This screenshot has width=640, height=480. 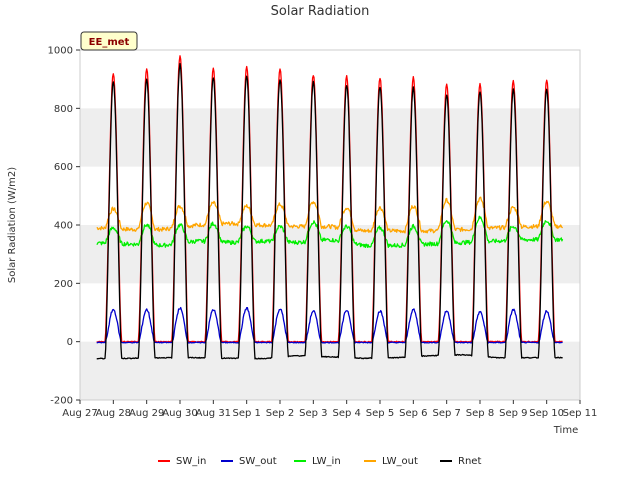 I want to click on legend-item-lw-in: LW_in, so click(x=317, y=461).